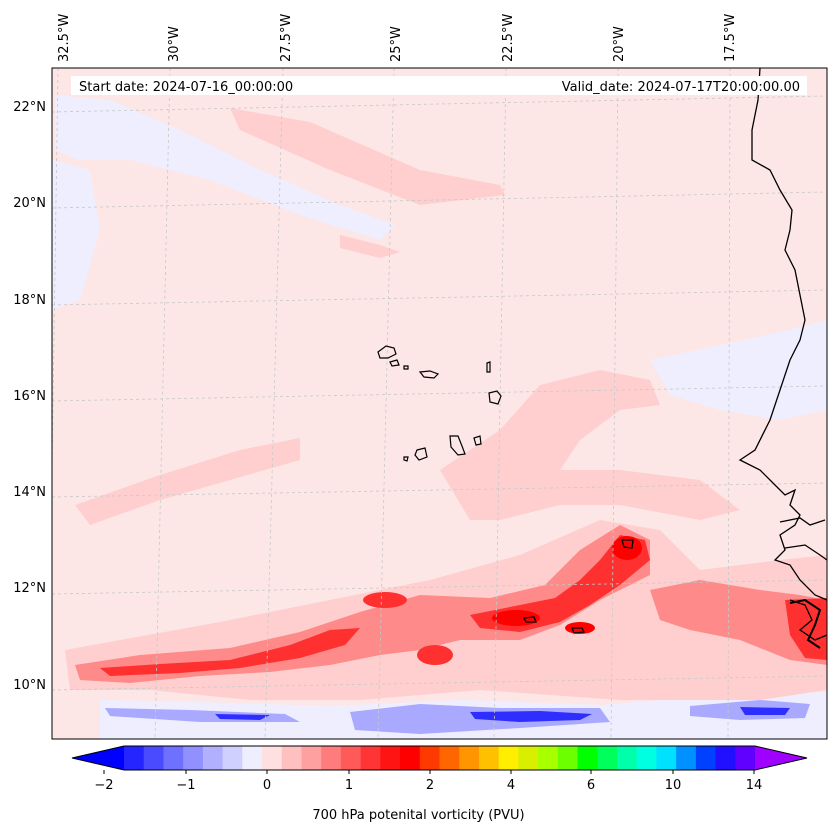 This screenshot has width=837, height=836. Describe the element at coordinates (508, 38) in the screenshot. I see `lon-label-22-5w: 22.5°W` at that location.